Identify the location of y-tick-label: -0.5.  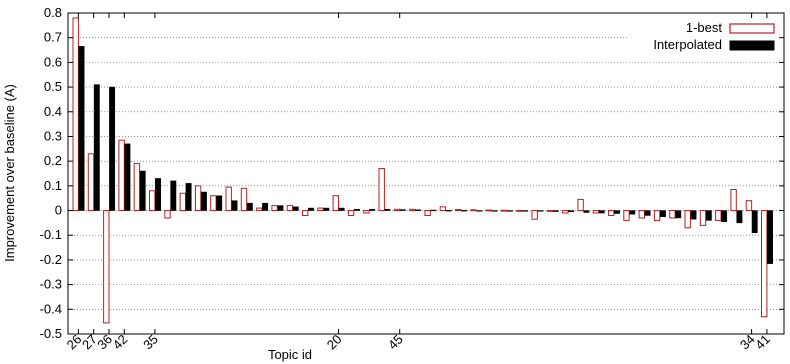
(51, 333).